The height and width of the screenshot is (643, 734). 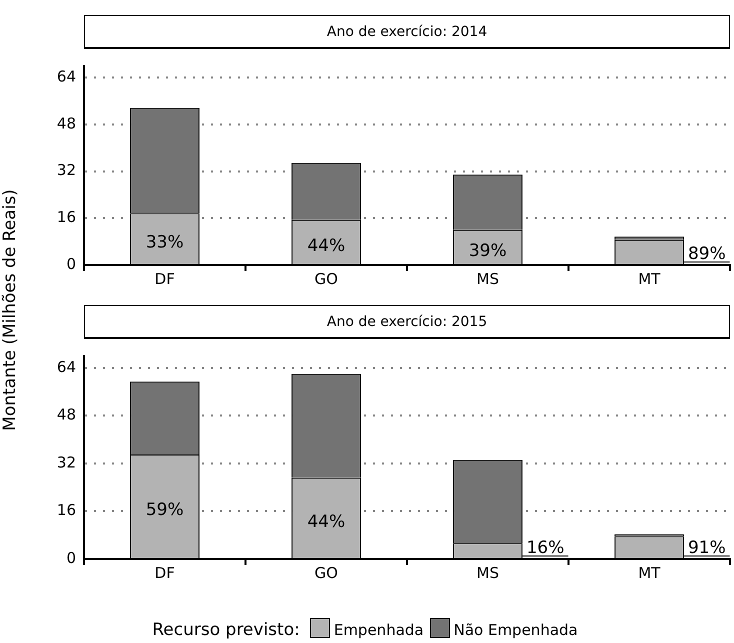 What do you see at coordinates (165, 242) in the screenshot?
I see `annotation: 33%` at bounding box center [165, 242].